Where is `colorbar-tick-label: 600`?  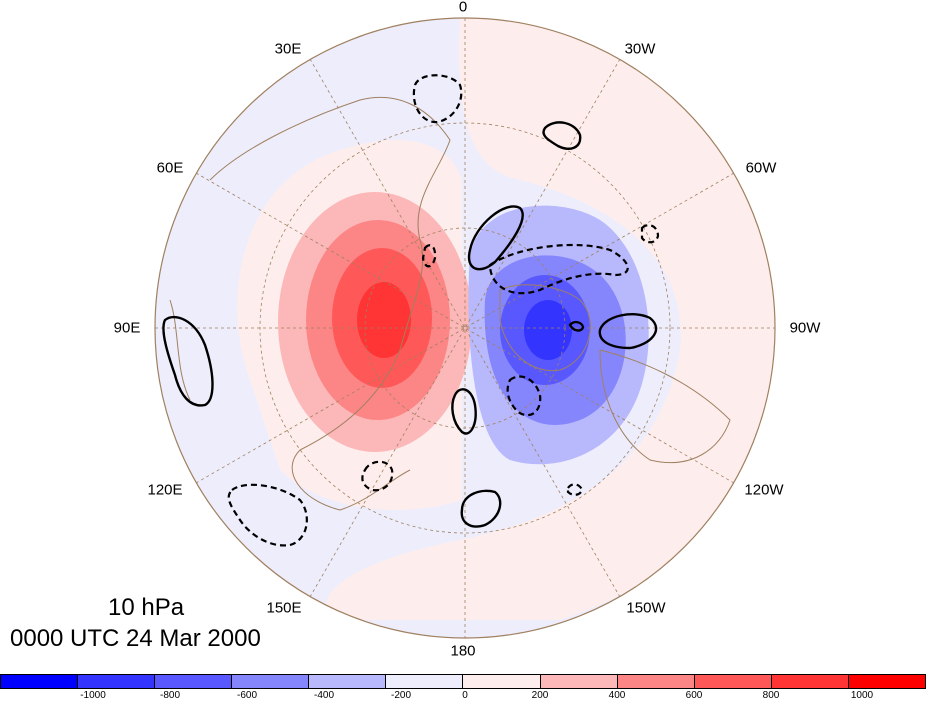 colorbar-tick-label: 600 is located at coordinates (694, 695).